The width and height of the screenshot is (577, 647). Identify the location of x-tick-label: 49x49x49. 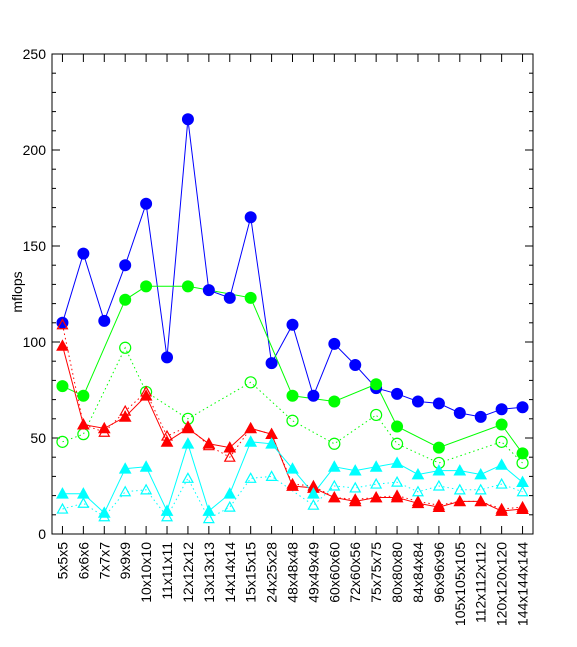
(313, 572).